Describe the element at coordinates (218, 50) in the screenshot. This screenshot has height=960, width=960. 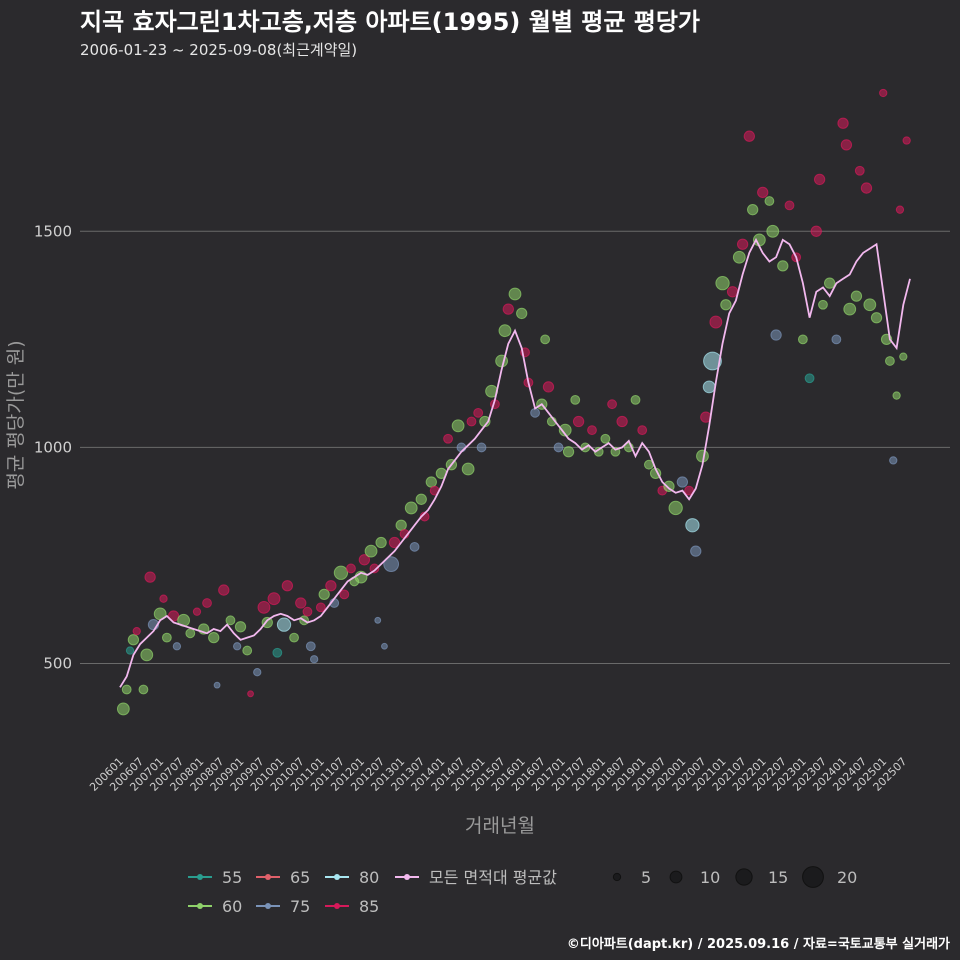
I see `chart-subtitle: 2006-01-23 ~ 2025-09-08(최근계약일)` at that location.